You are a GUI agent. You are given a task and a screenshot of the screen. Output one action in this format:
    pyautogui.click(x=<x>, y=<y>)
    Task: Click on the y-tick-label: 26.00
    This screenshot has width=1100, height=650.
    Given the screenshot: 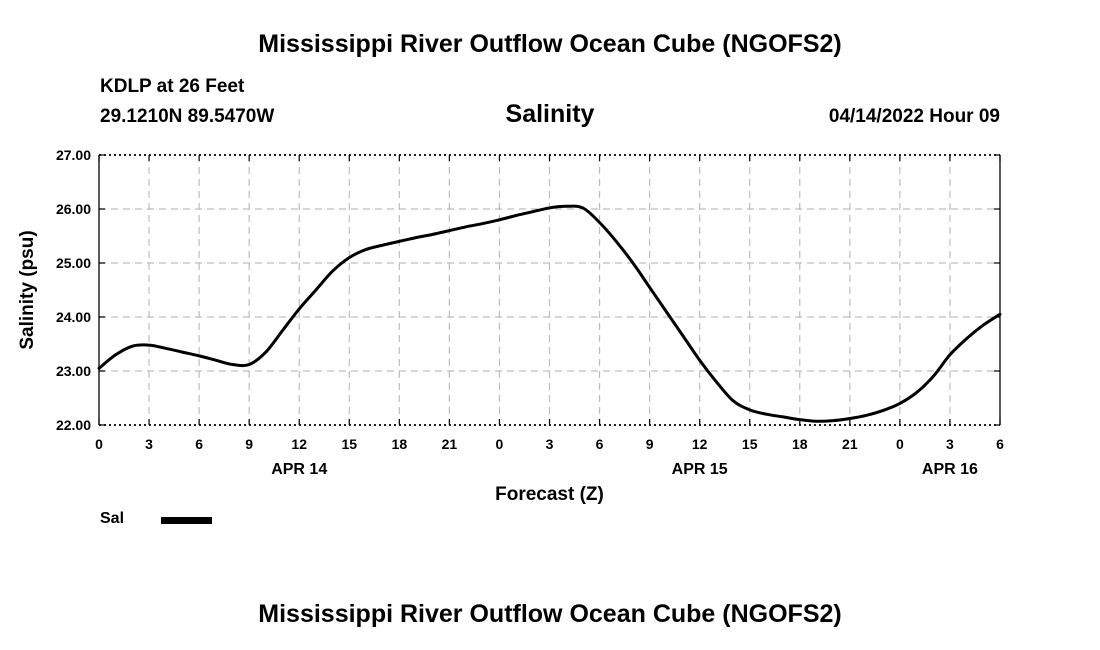 What is the action you would take?
    pyautogui.click(x=73, y=209)
    